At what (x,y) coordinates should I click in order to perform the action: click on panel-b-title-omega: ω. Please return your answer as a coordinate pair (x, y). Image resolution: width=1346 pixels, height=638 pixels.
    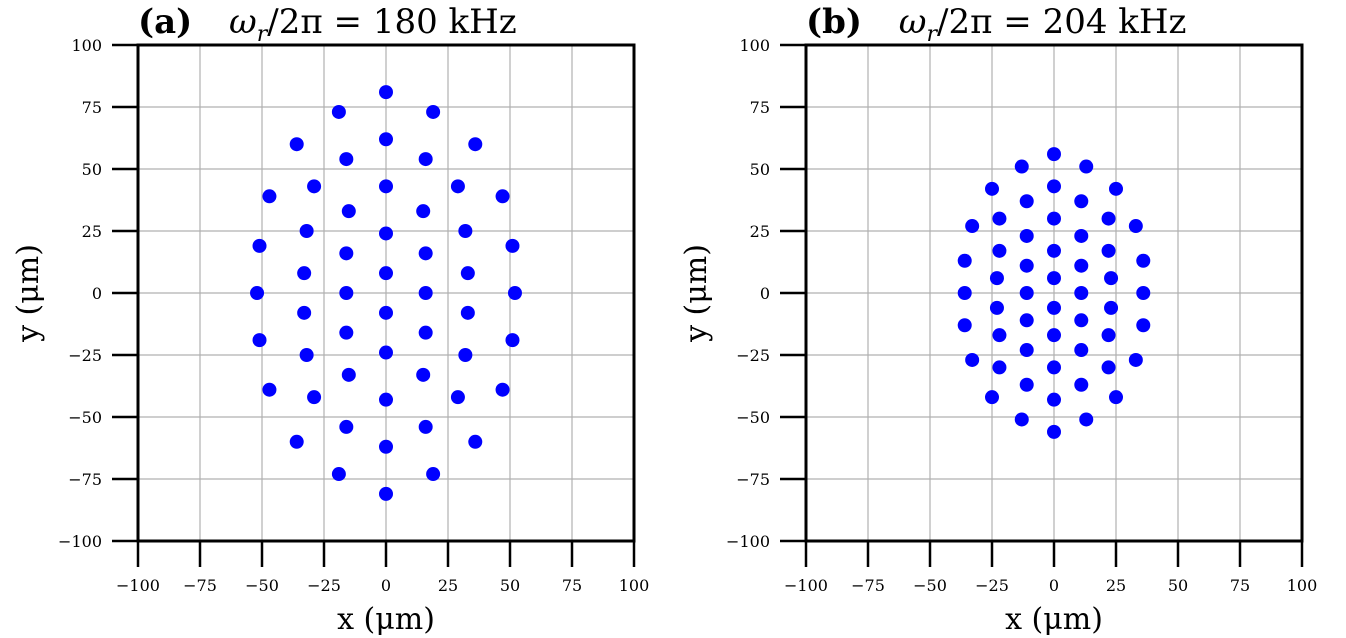
    Looking at the image, I should click on (913, 22).